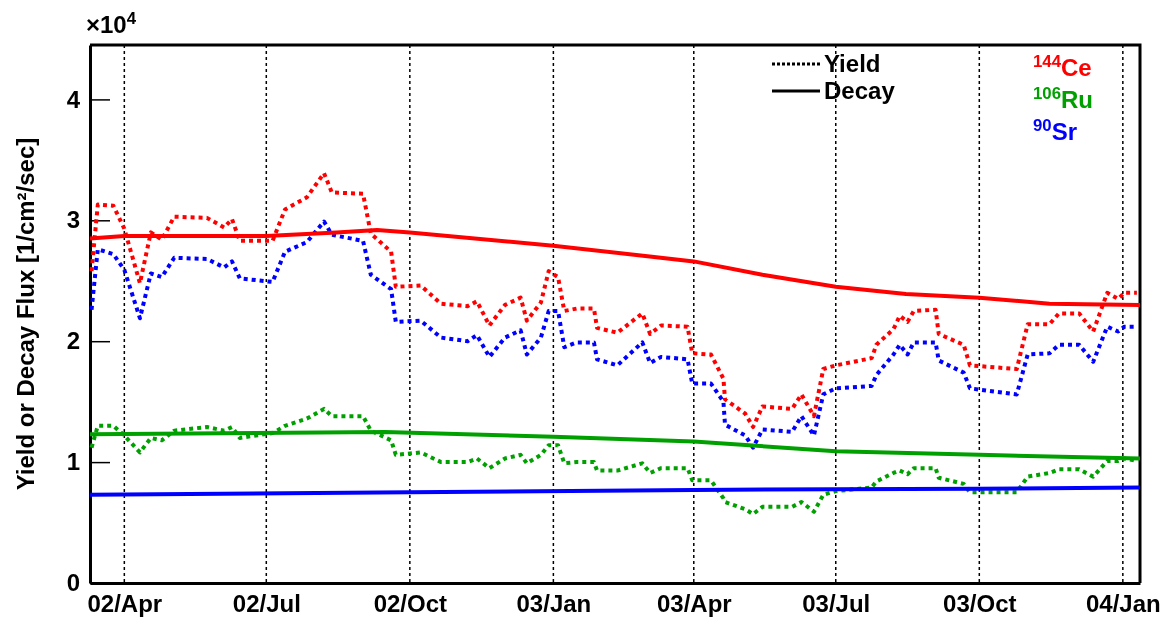 This screenshot has height=619, width=1176. Describe the element at coordinates (852, 63) in the screenshot. I see `annotation: Yield` at that location.